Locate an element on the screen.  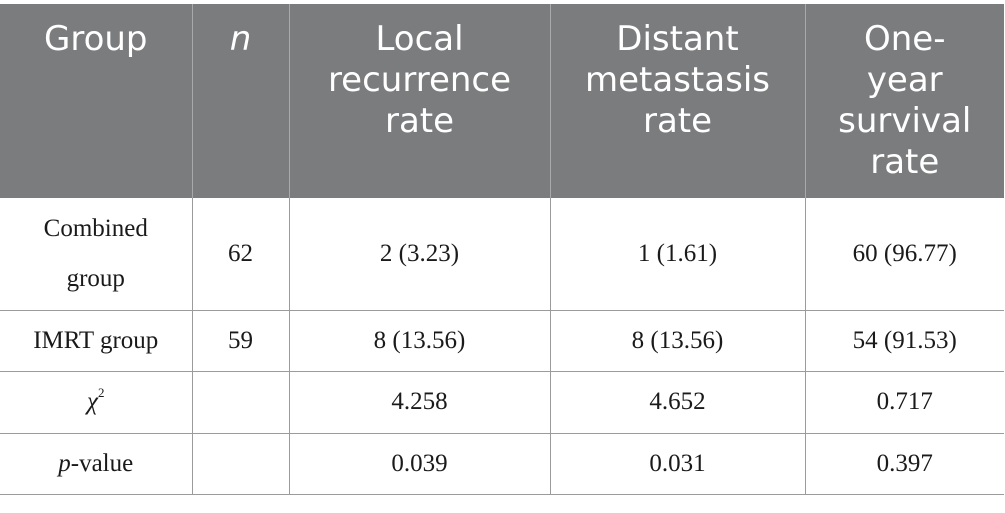
cell-n: 59 is located at coordinates (240, 340).